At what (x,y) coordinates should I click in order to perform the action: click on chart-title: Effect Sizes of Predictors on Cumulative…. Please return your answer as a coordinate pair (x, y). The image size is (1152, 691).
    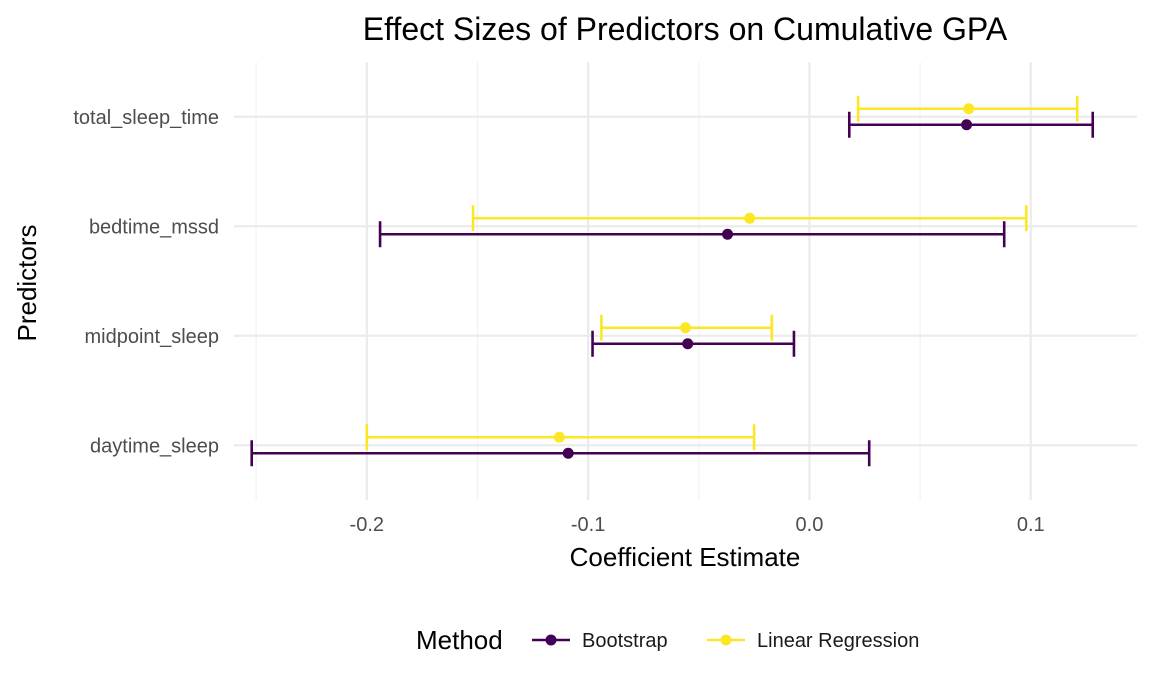
    Looking at the image, I should click on (685, 29).